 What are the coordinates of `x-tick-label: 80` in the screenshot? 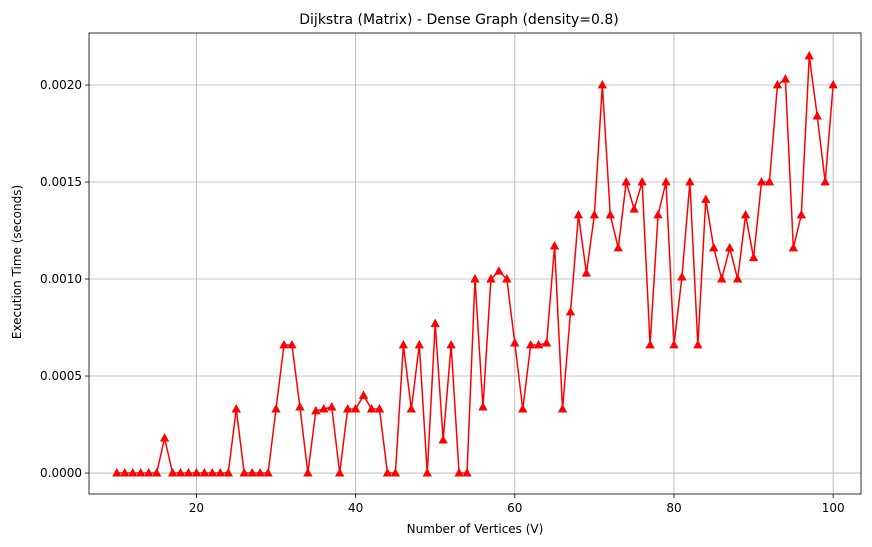 It's located at (673, 508).